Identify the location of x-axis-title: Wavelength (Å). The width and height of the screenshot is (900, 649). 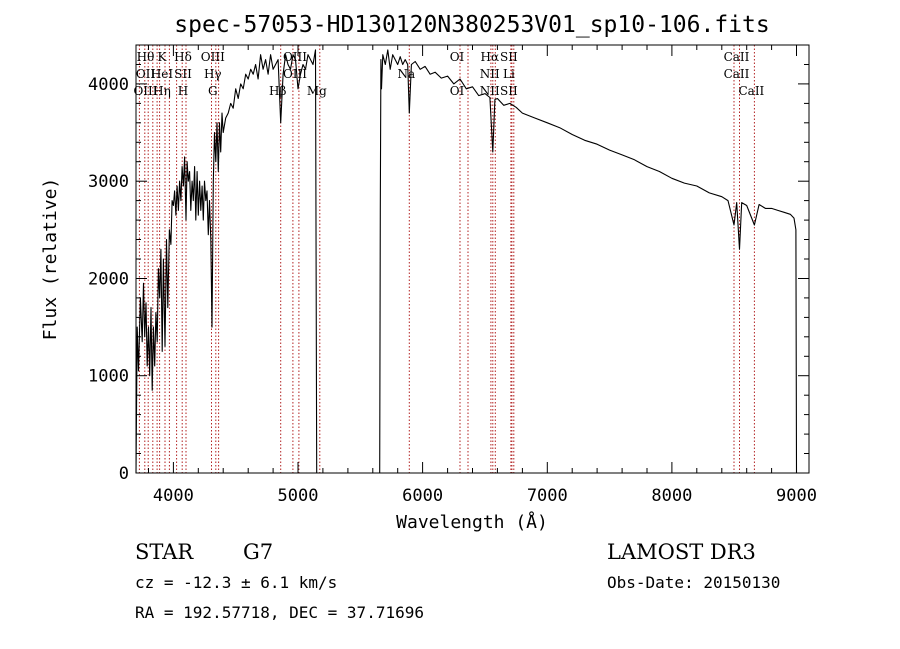
(472, 522).